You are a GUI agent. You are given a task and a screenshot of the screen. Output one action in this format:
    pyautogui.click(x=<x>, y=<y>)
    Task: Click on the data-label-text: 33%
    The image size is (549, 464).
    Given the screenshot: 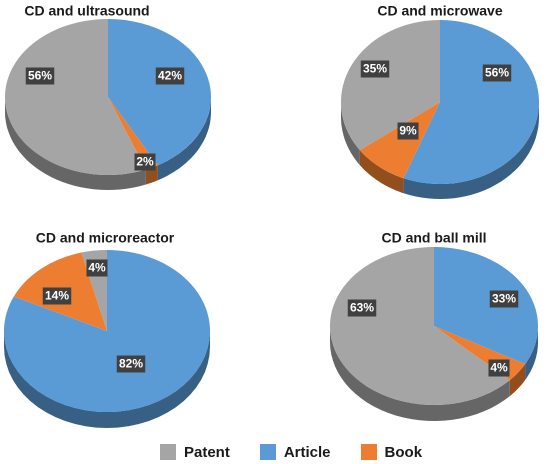 What is the action you would take?
    pyautogui.click(x=504, y=299)
    